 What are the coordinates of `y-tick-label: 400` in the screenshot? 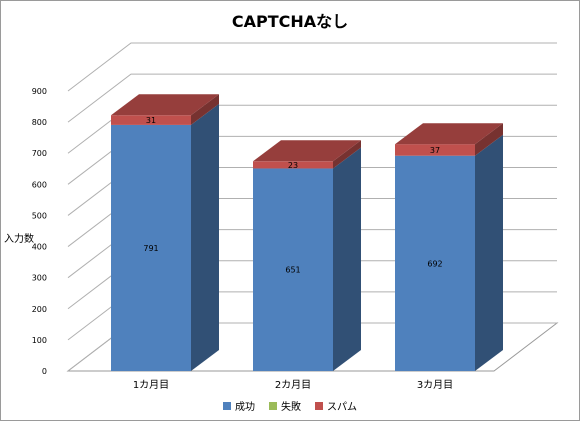 It's located at (39, 247).